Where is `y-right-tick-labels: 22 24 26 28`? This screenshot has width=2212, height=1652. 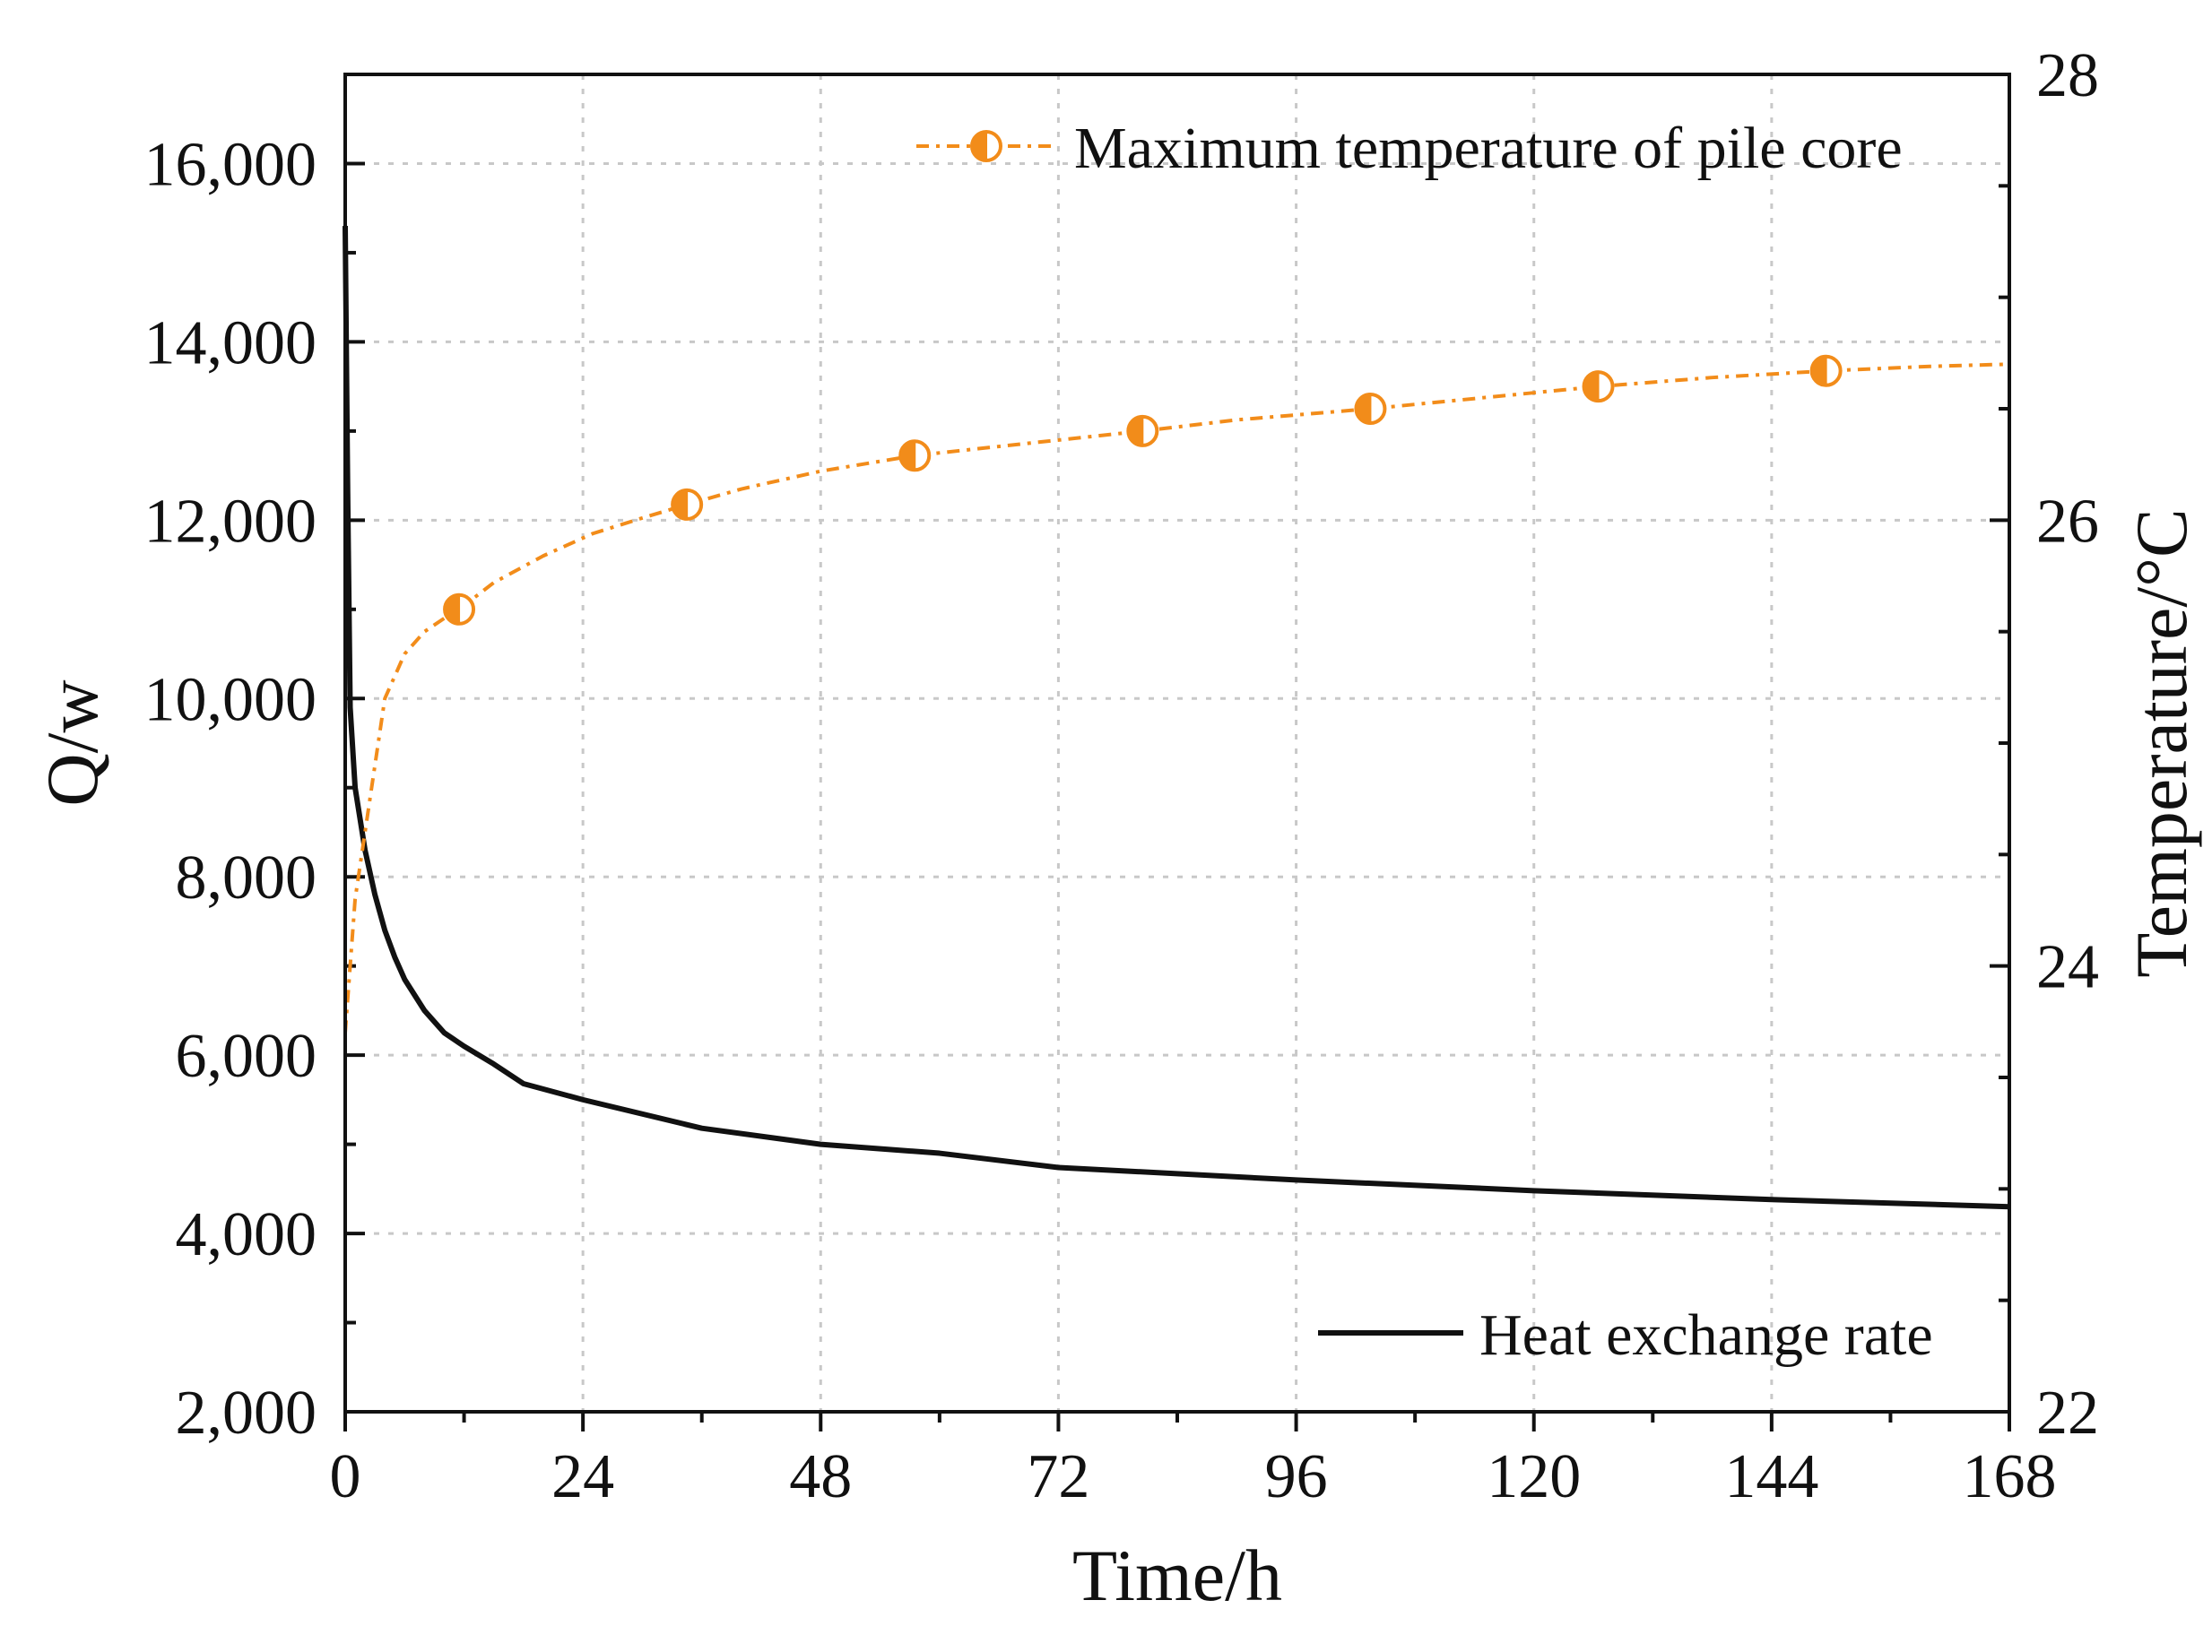
y-right-tick-labels: 22 24 26 28 is located at coordinates (2067, 744).